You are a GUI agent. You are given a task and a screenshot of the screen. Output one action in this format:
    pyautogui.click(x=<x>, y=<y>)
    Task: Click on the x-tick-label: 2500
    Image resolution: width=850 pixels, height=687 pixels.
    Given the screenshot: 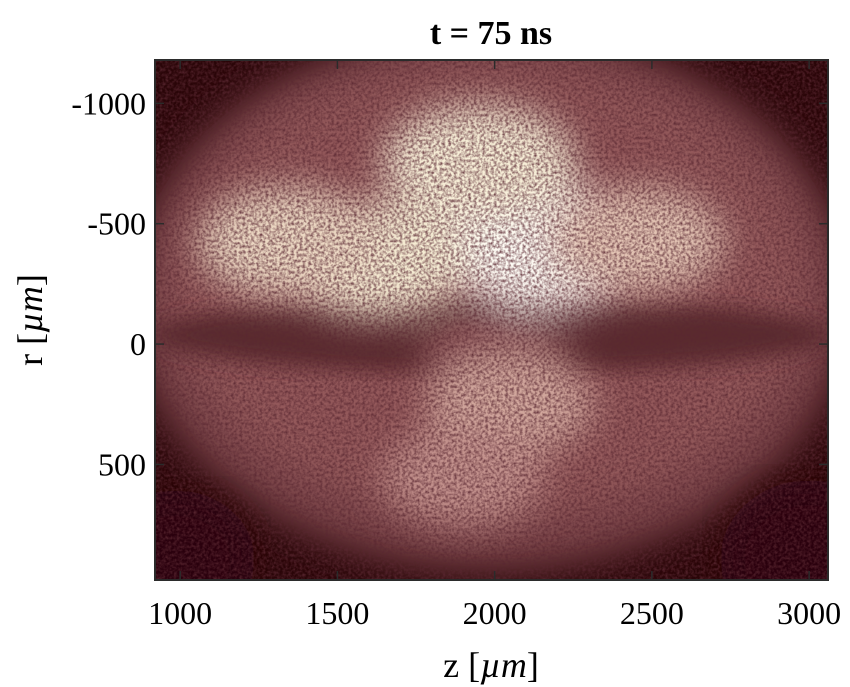 What is the action you would take?
    pyautogui.click(x=652, y=613)
    